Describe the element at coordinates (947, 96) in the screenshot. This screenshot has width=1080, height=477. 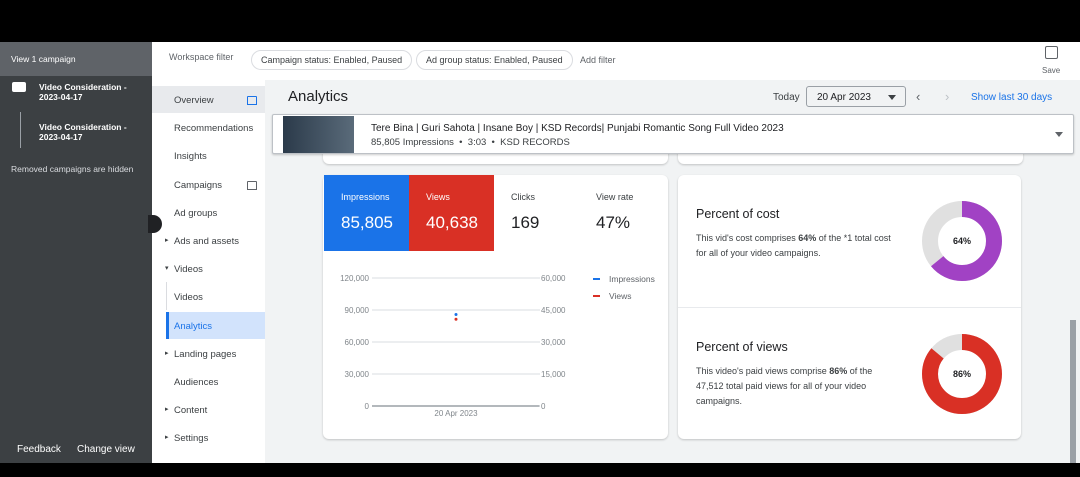
I see `next: ›` at that location.